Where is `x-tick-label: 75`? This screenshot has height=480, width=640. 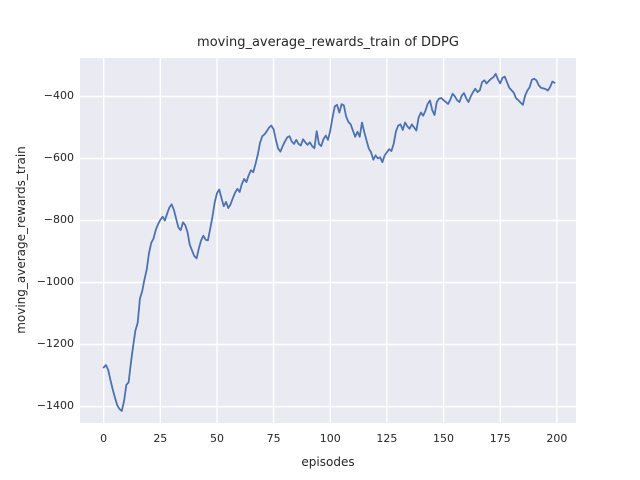 x-tick-label: 75 is located at coordinates (273, 438).